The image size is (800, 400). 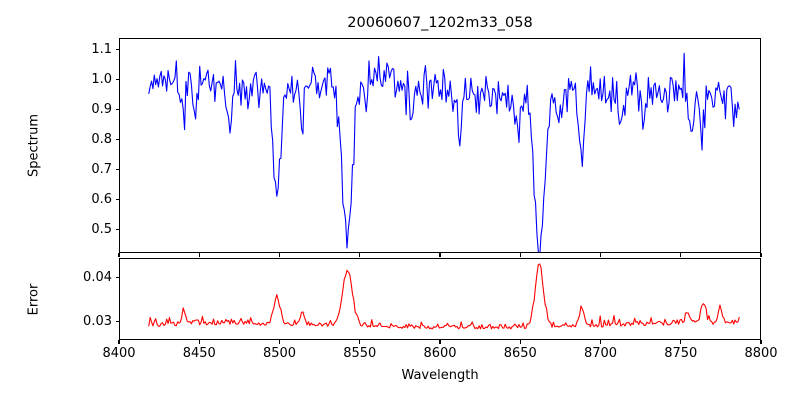 I want to click on spectrum-axis-label: Spectrum, so click(x=33, y=145).